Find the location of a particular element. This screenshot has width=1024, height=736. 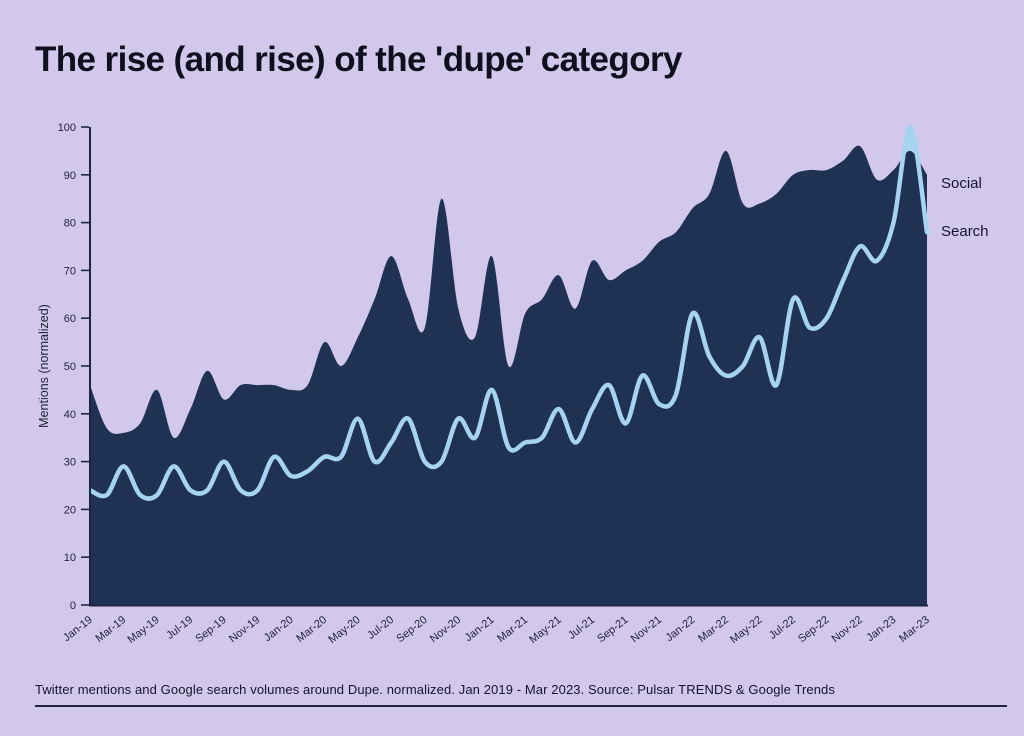

x-tick-label: Nov-20 is located at coordinates (445, 629).